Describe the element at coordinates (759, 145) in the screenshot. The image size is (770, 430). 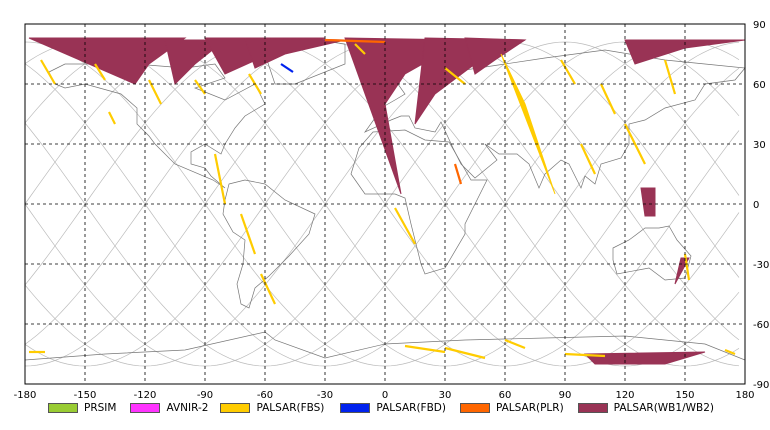
I see `y-tick-label: 30` at that location.